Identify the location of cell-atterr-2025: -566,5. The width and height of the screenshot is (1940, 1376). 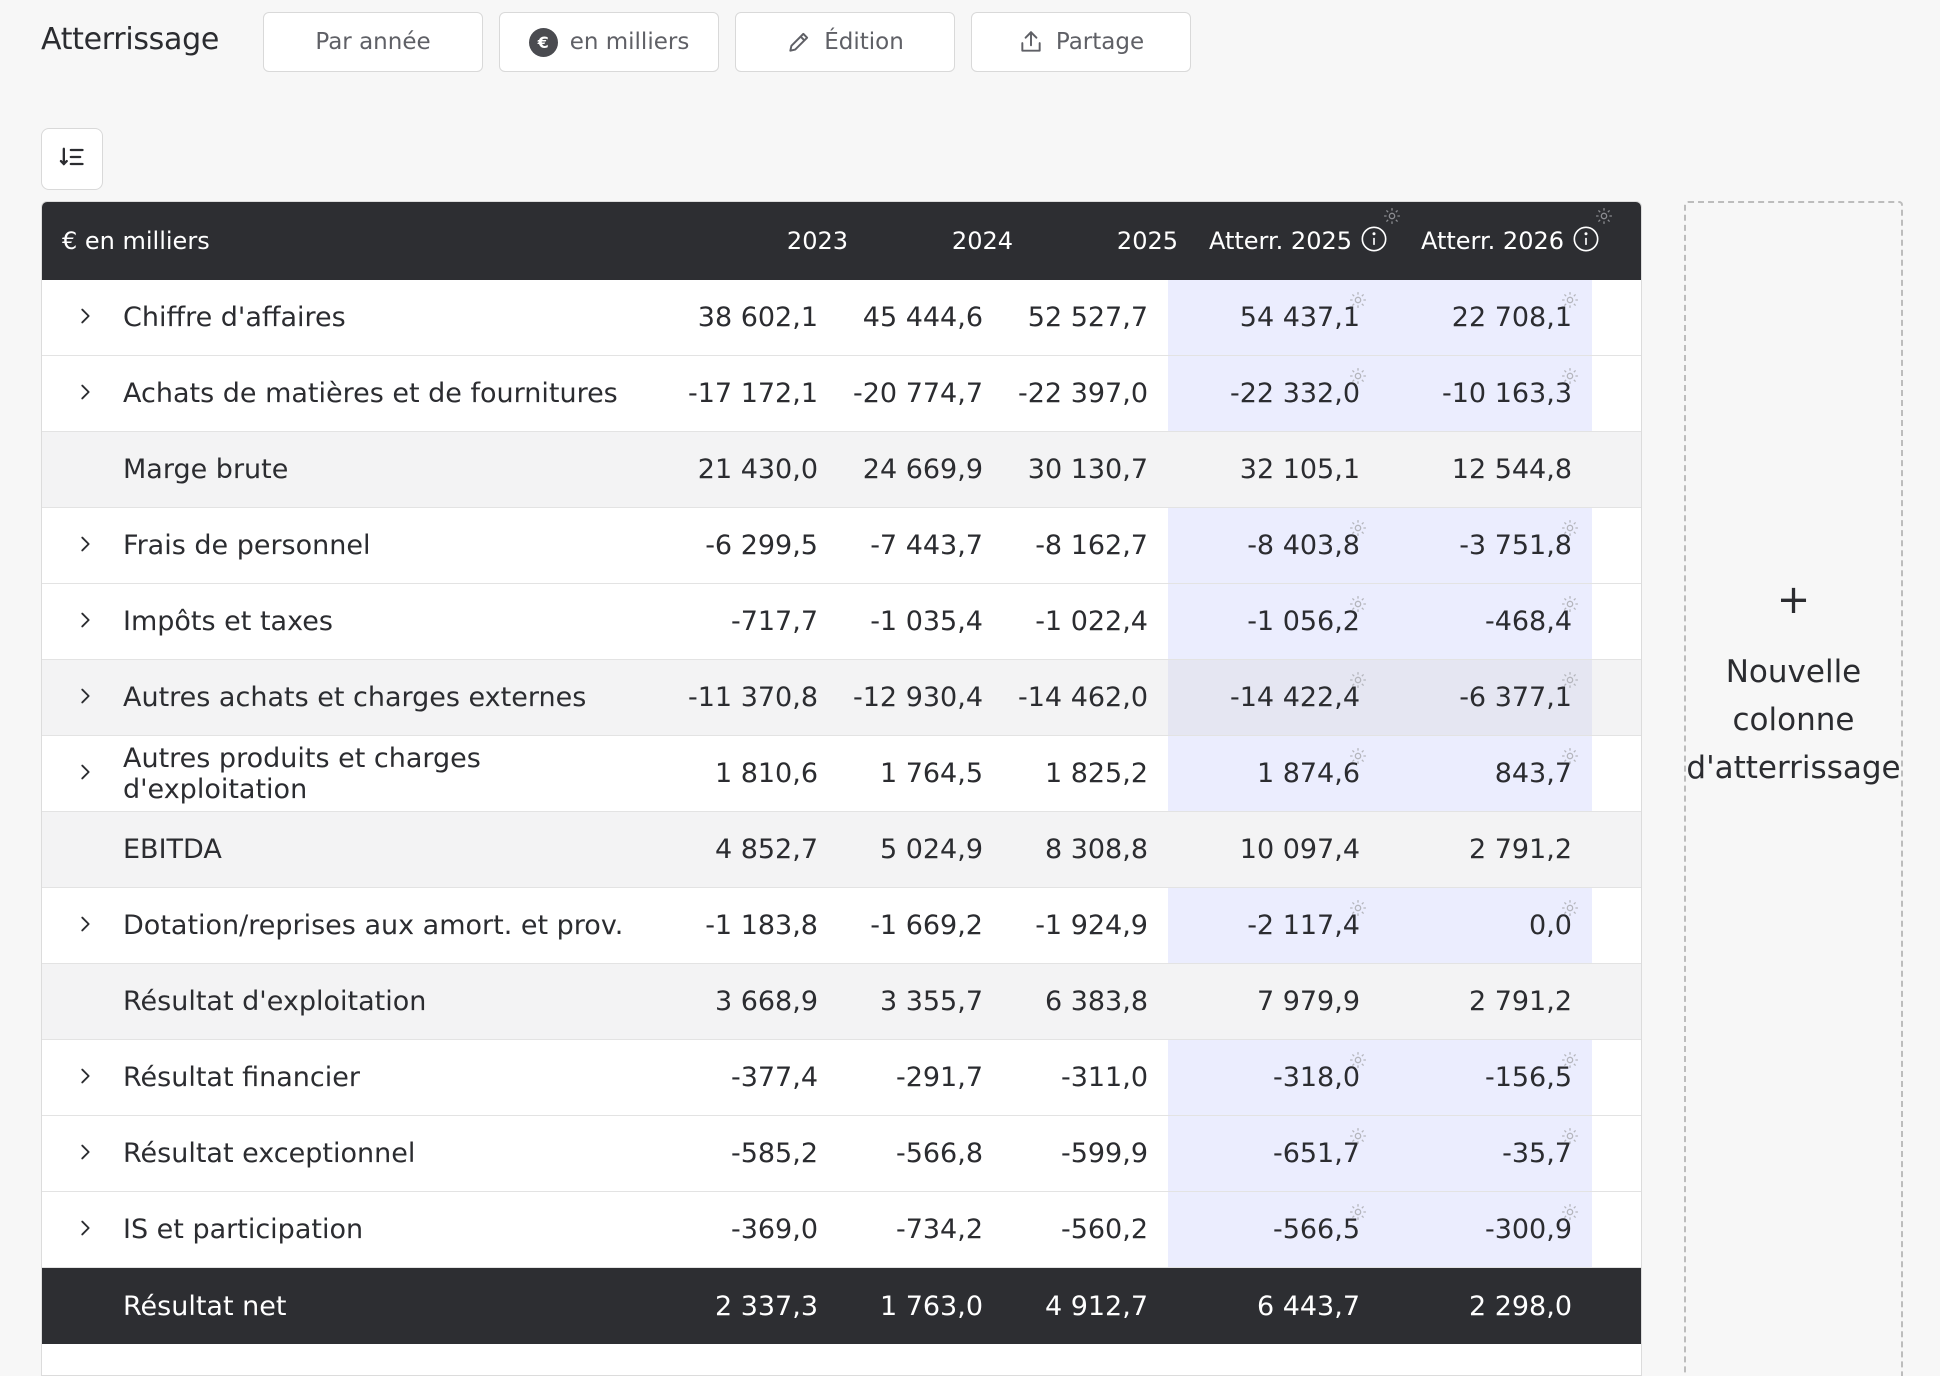
(1274, 1229).